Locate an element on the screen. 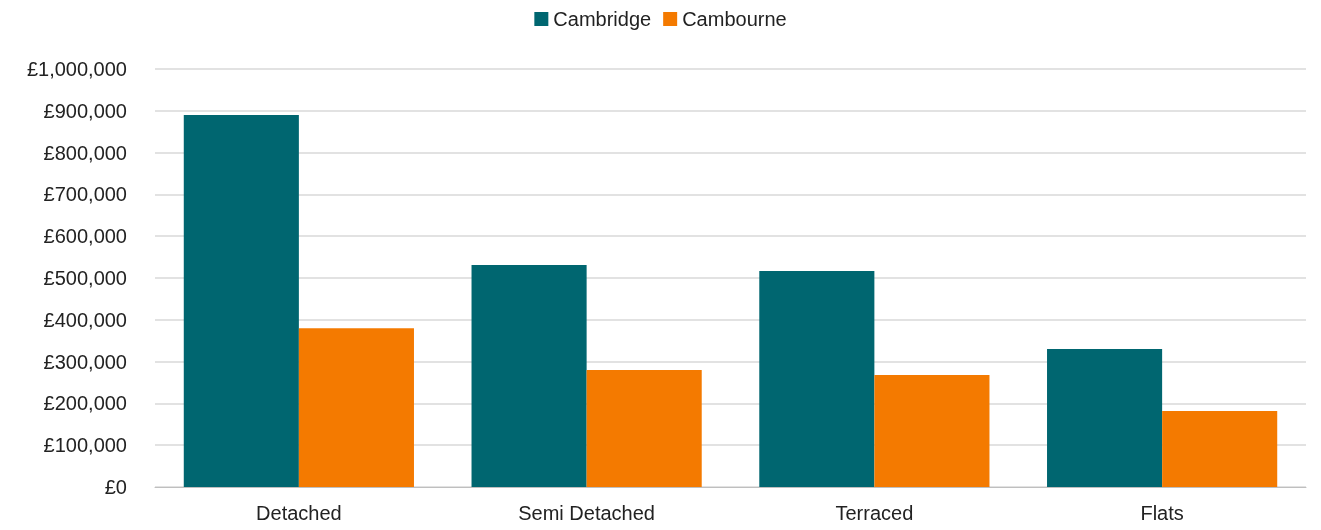 This screenshot has width=1321, height=530. x-tick-label: Detached is located at coordinates (299, 513).